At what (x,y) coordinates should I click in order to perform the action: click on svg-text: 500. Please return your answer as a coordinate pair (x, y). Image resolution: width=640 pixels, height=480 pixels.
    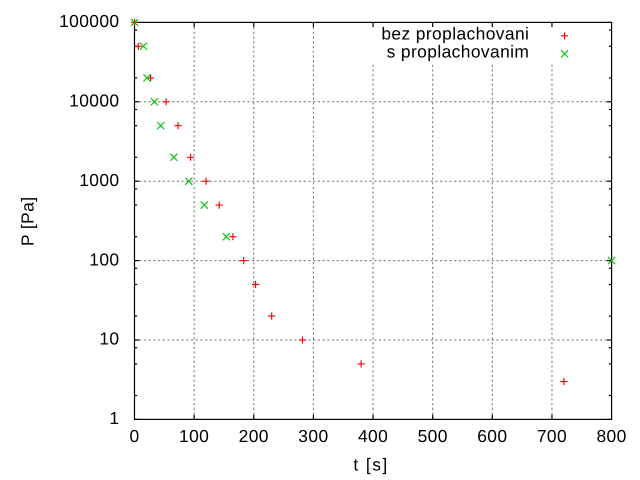
    Looking at the image, I should click on (433, 436).